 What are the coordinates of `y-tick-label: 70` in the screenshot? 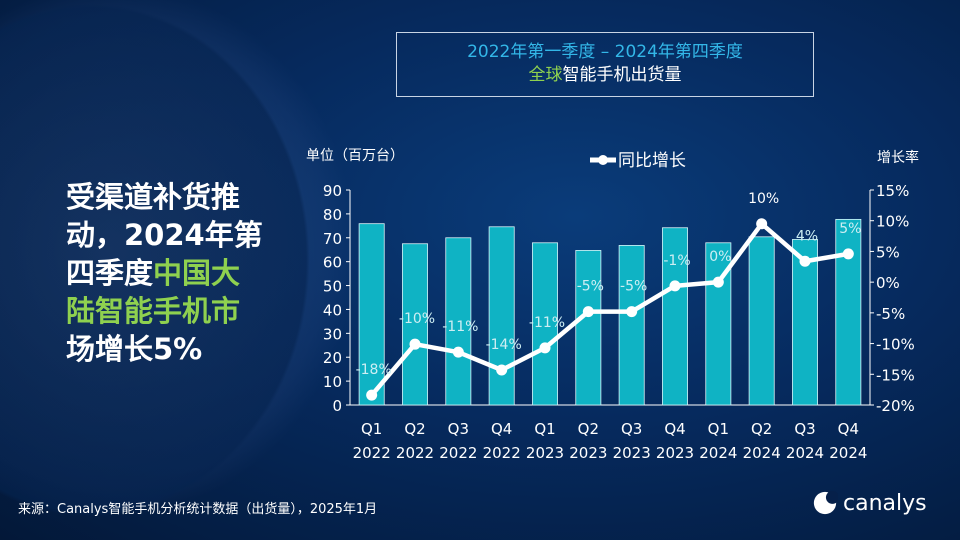 It's located at (332, 239).